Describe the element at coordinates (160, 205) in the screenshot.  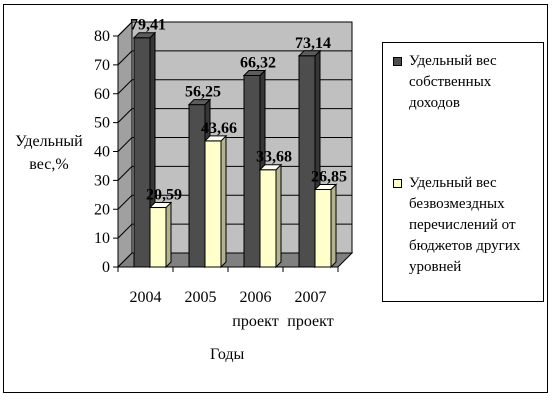
I see `bar-top-2004-s2` at that location.